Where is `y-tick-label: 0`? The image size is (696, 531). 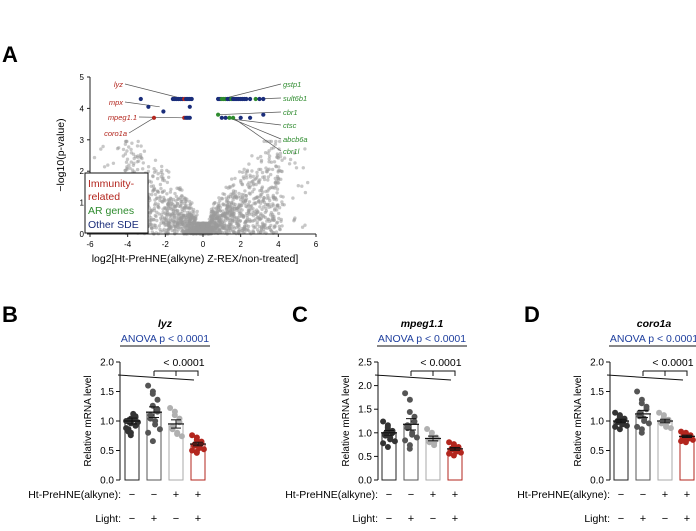
y-tick-label: 0 is located at coordinates (82, 234).